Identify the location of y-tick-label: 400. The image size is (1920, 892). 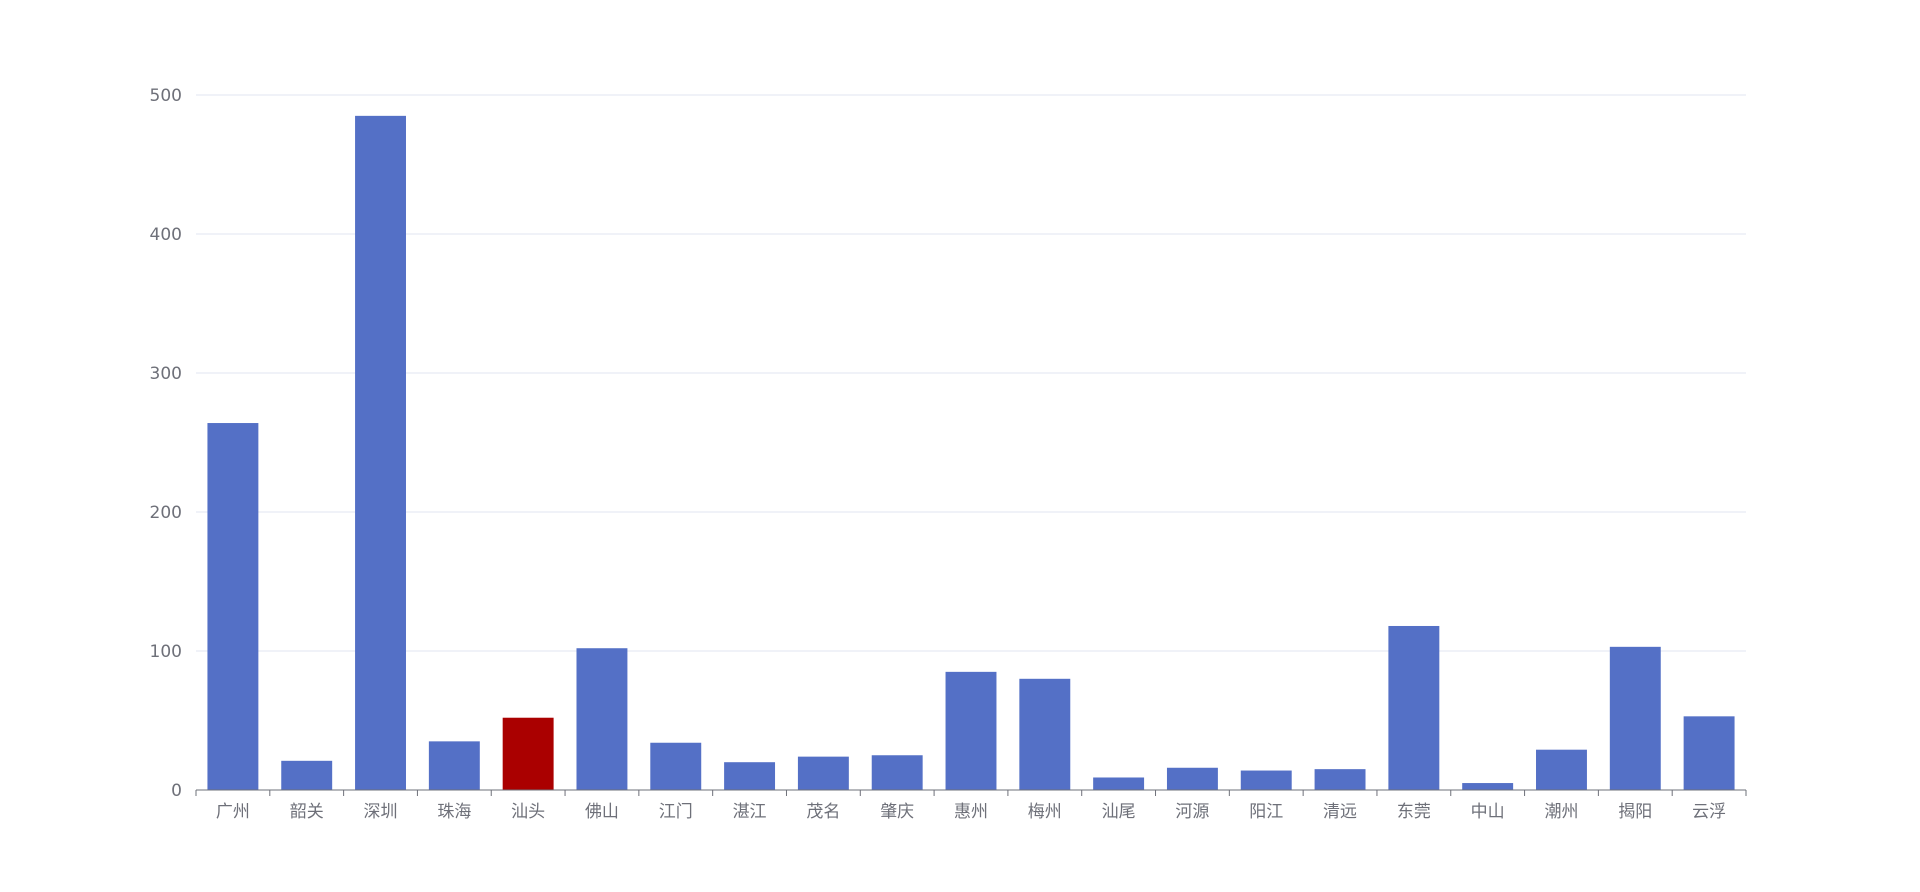
(166, 235).